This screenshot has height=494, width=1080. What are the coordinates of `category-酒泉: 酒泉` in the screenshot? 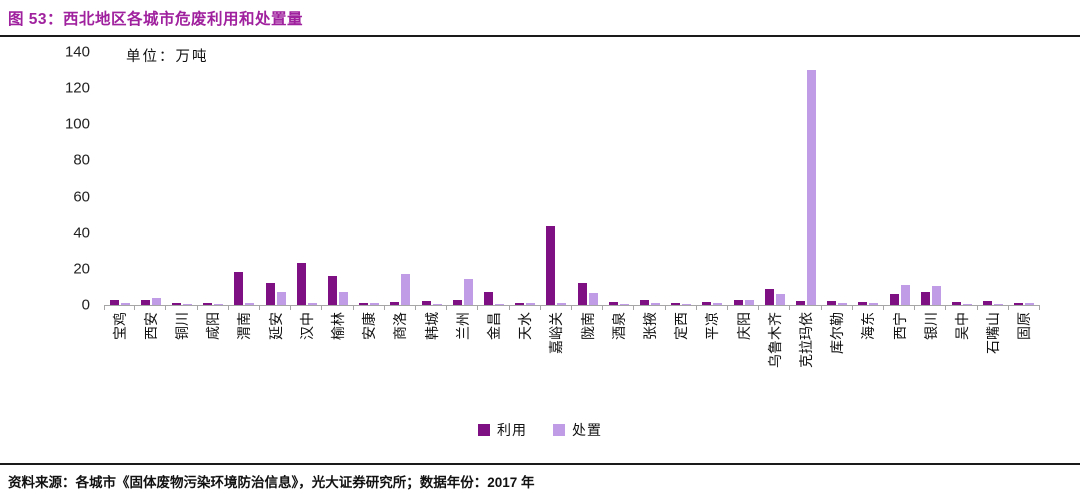 It's located at (619, 229).